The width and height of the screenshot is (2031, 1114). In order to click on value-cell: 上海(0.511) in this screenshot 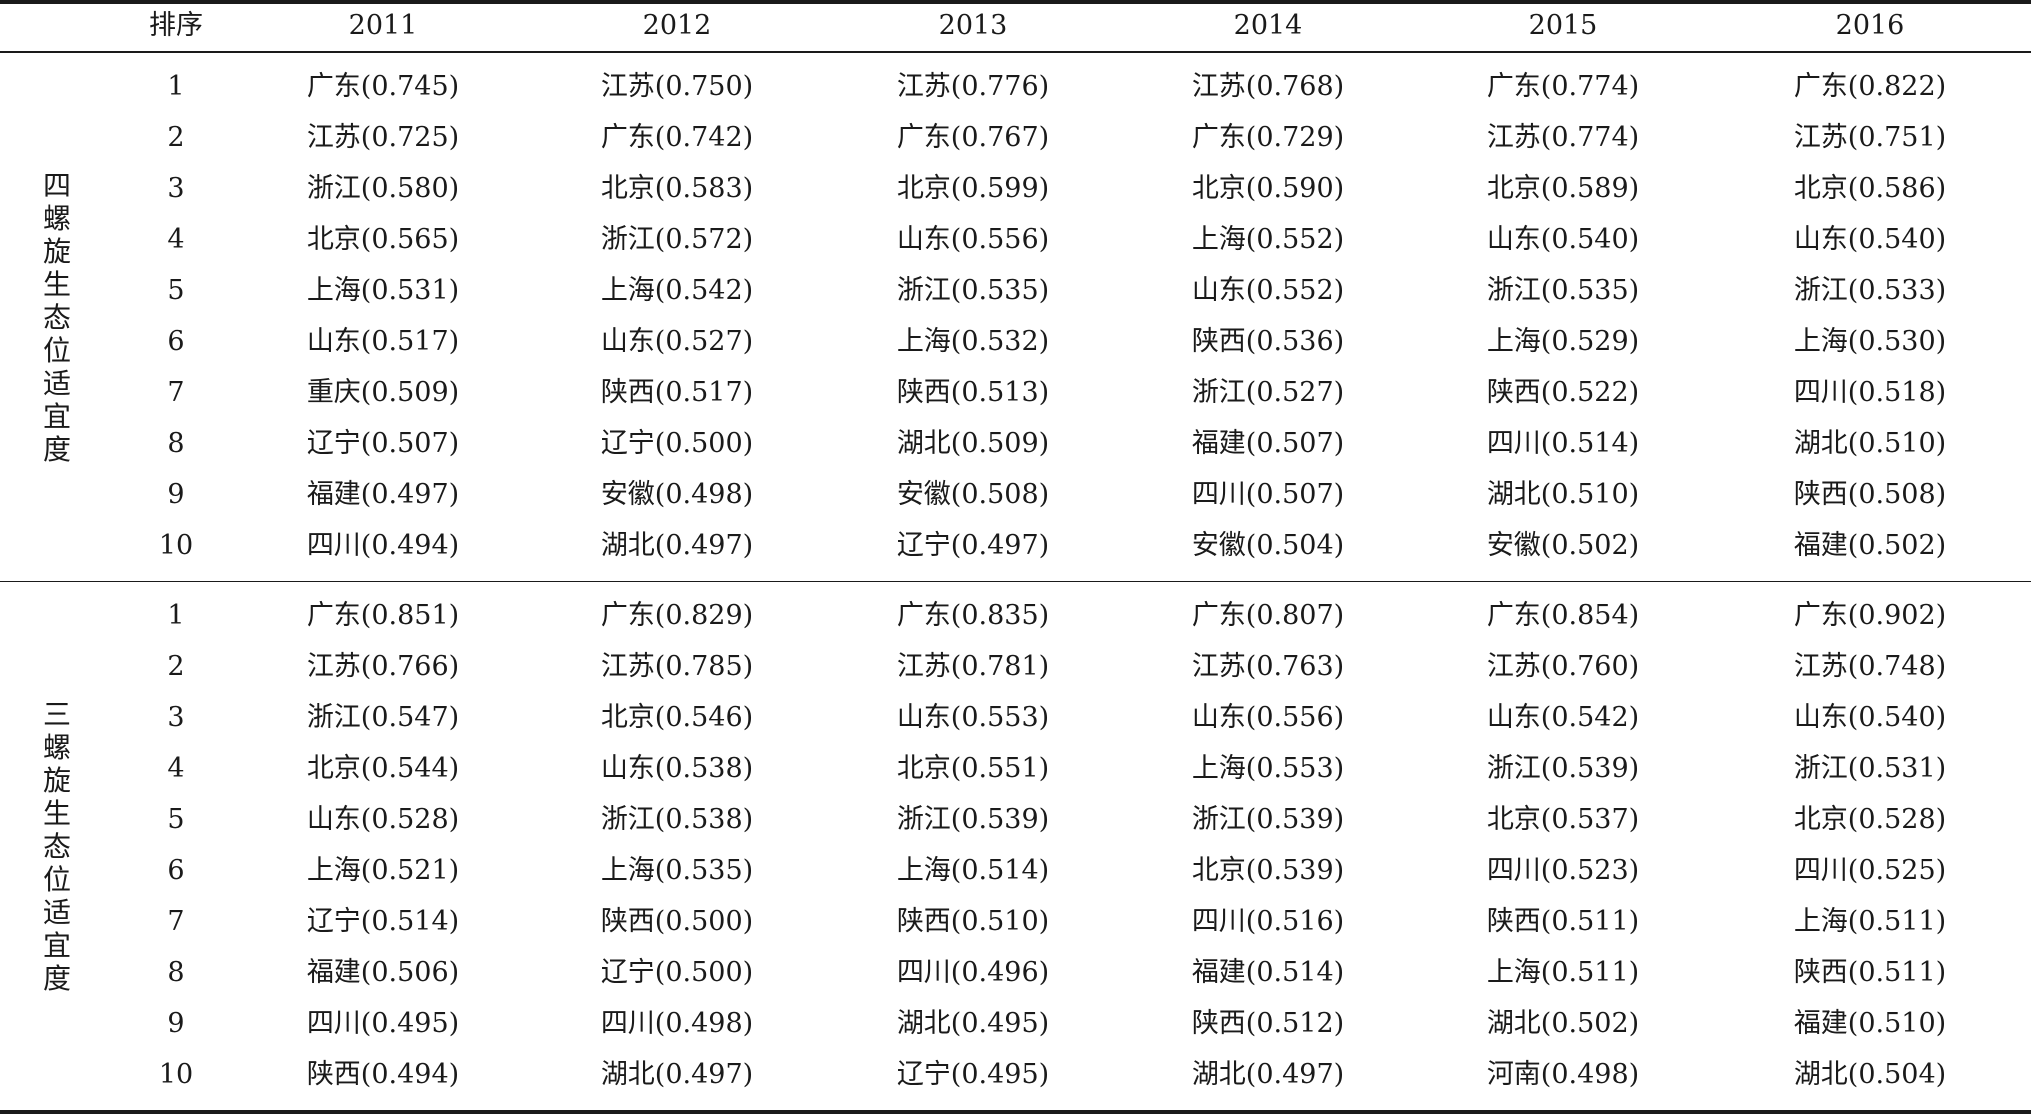, I will do `click(1563, 972)`.